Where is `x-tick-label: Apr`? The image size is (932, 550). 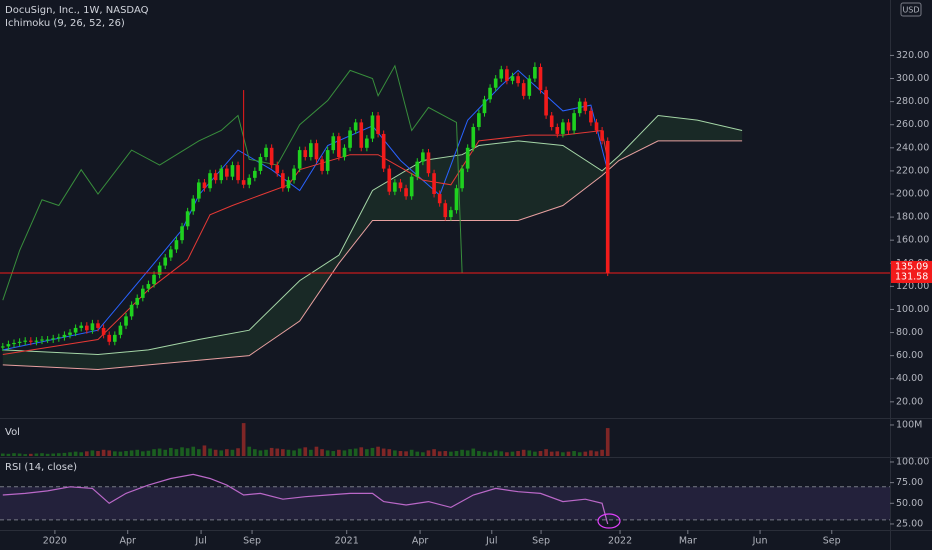
x-tick-label: Apr is located at coordinates (127, 541).